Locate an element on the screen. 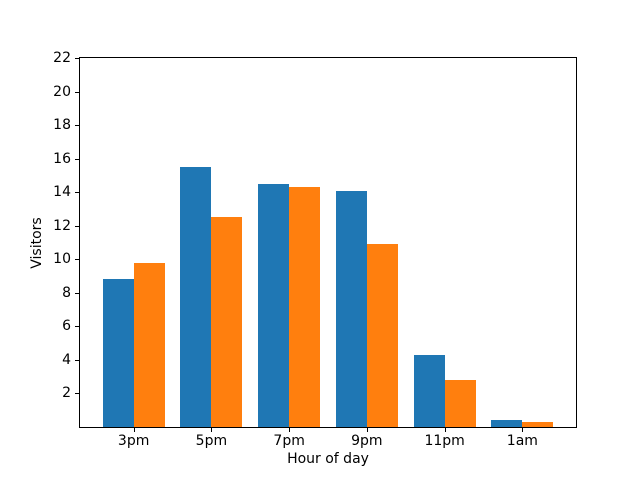 The height and width of the screenshot is (480, 640). bar-series-orange-3pm is located at coordinates (149, 344).